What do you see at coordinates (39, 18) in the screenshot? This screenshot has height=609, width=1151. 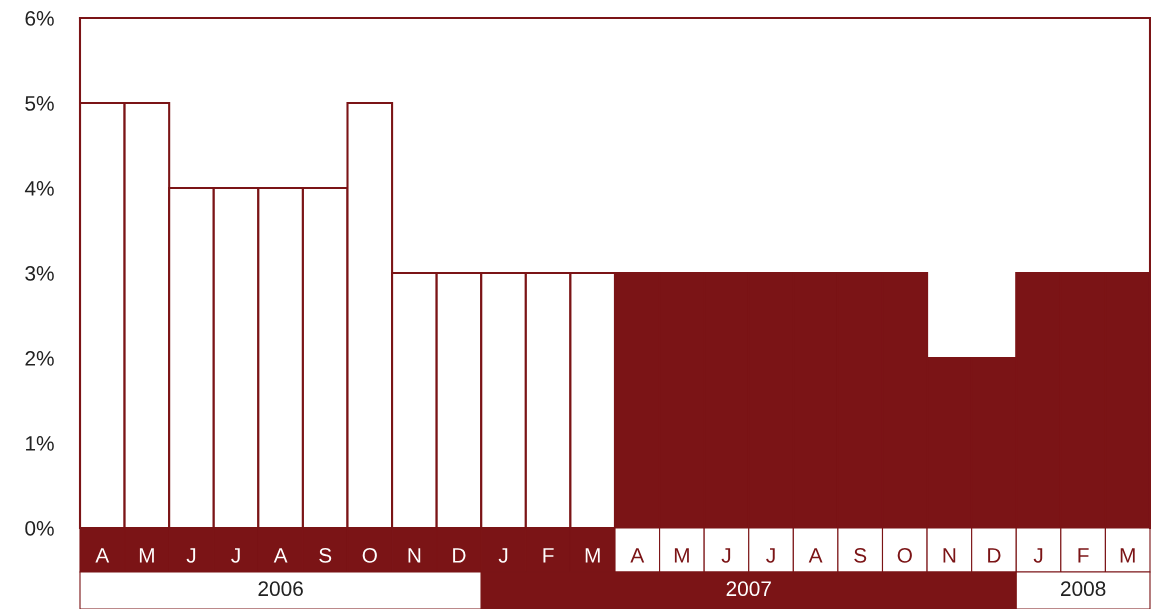 I see `y-tick-label: 6%` at bounding box center [39, 18].